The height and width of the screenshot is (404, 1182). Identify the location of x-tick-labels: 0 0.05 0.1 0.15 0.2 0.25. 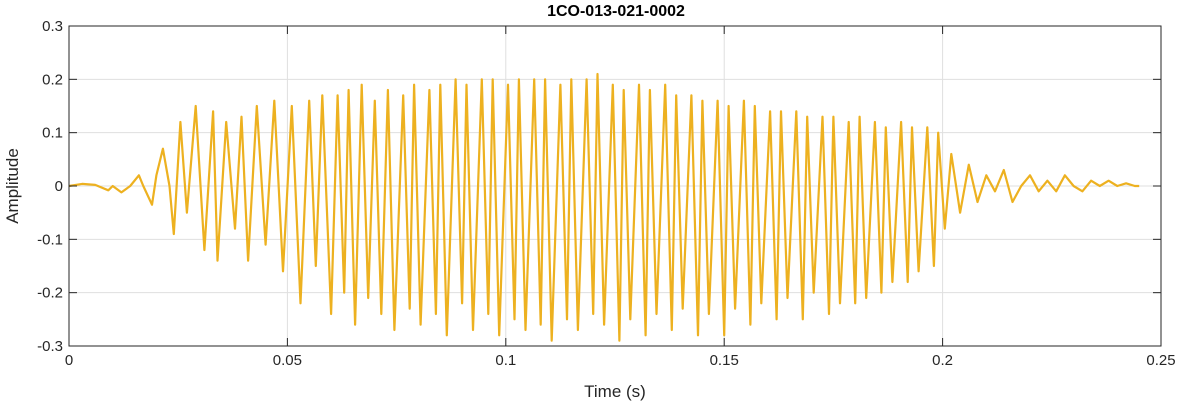
(620, 360).